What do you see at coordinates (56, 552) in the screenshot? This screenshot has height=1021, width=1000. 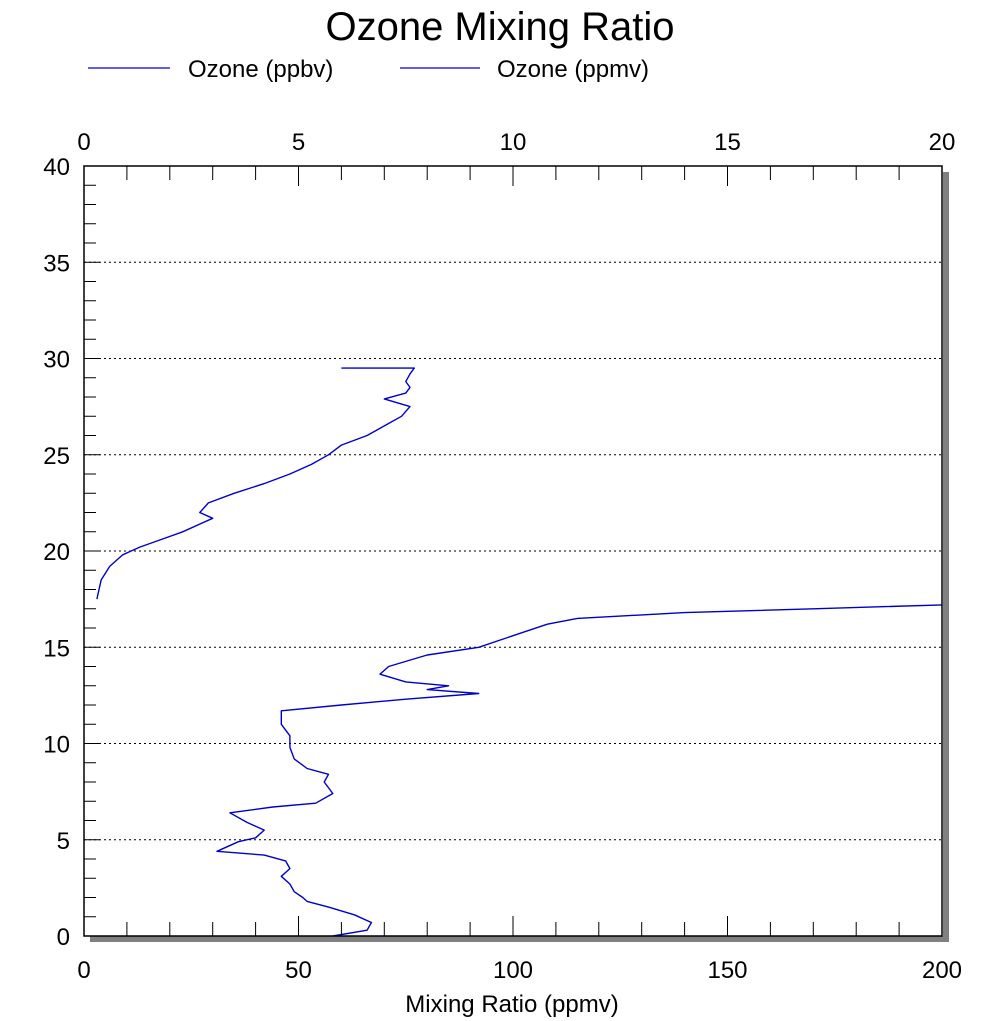 I see `y-tick-label-20: 20` at bounding box center [56, 552].